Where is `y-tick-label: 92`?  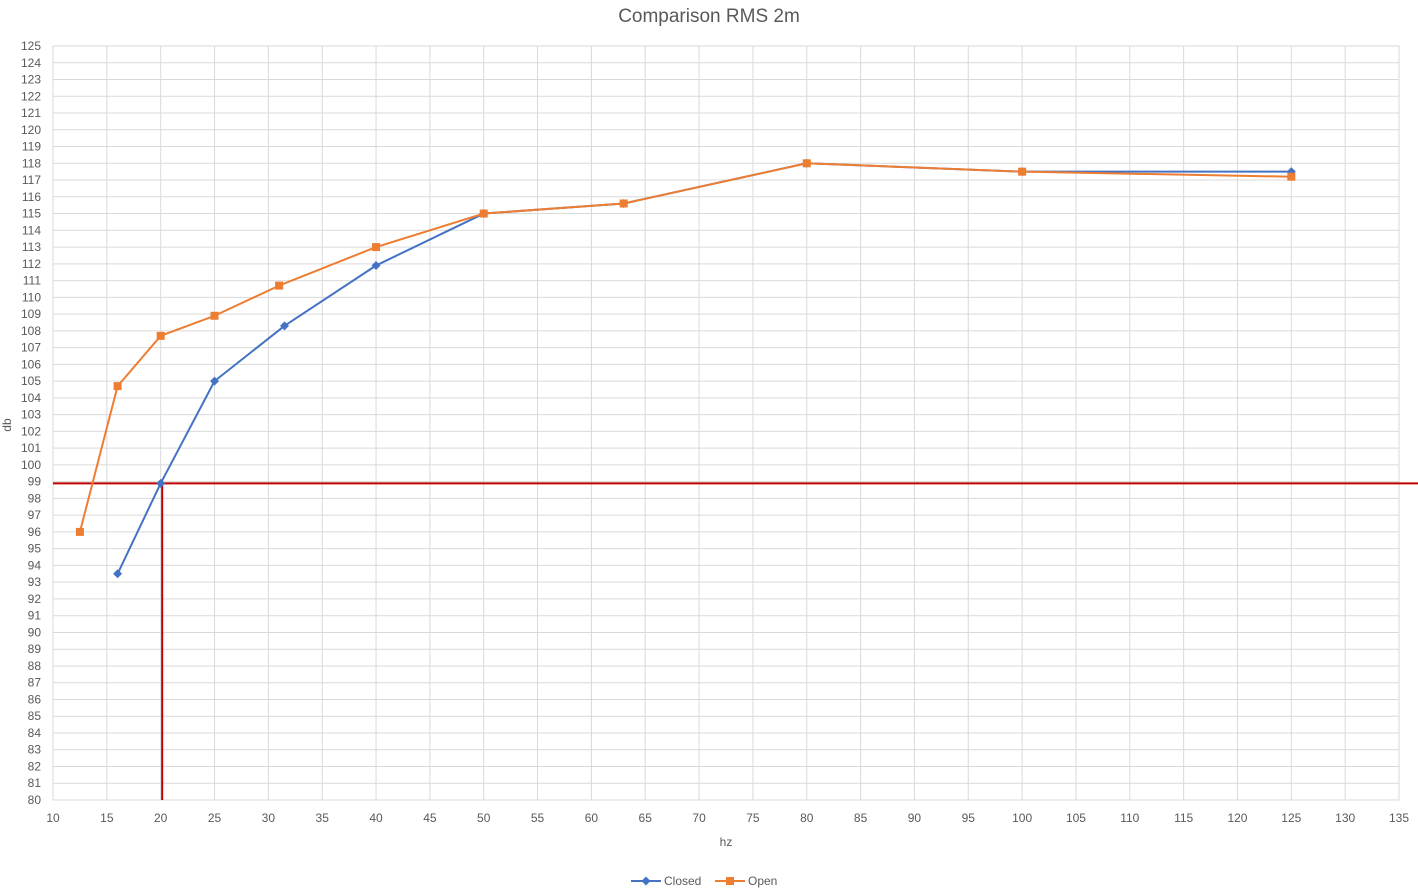 y-tick-label: 92 is located at coordinates (35, 599).